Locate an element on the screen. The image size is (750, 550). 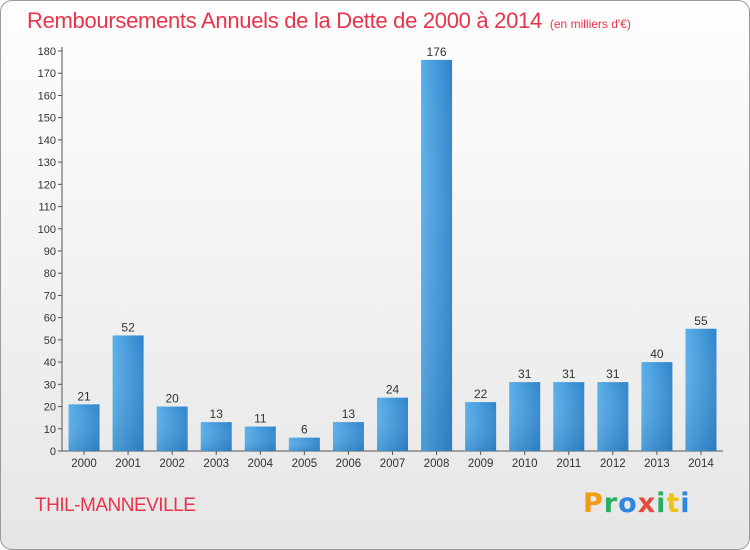
y-tick-label: 150 is located at coordinates (47, 119).